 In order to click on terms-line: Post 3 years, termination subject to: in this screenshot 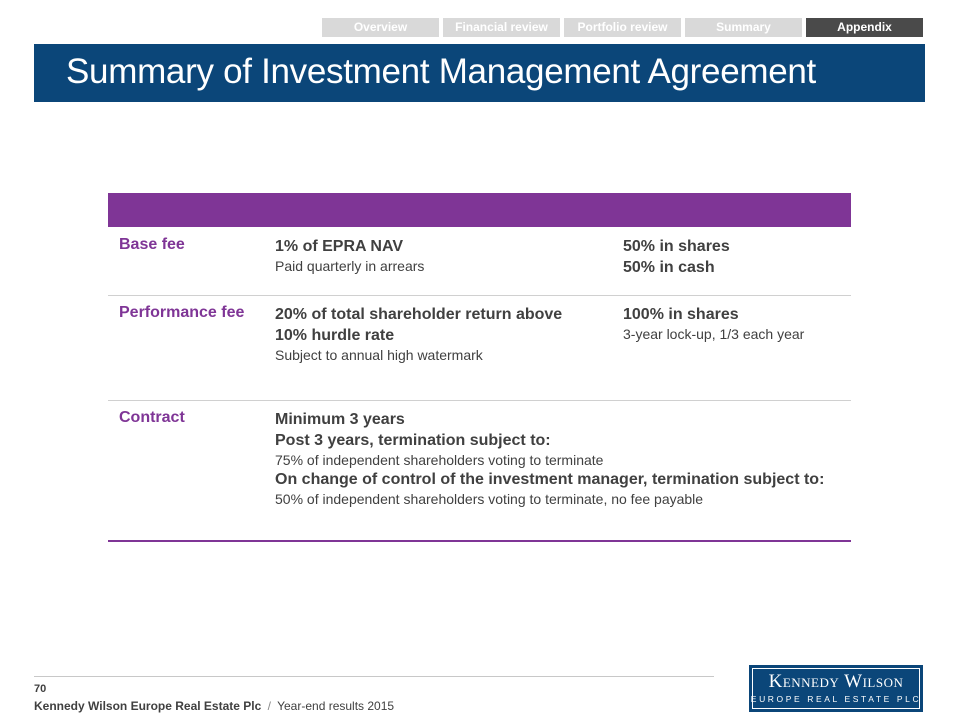, I will do `click(413, 440)`.